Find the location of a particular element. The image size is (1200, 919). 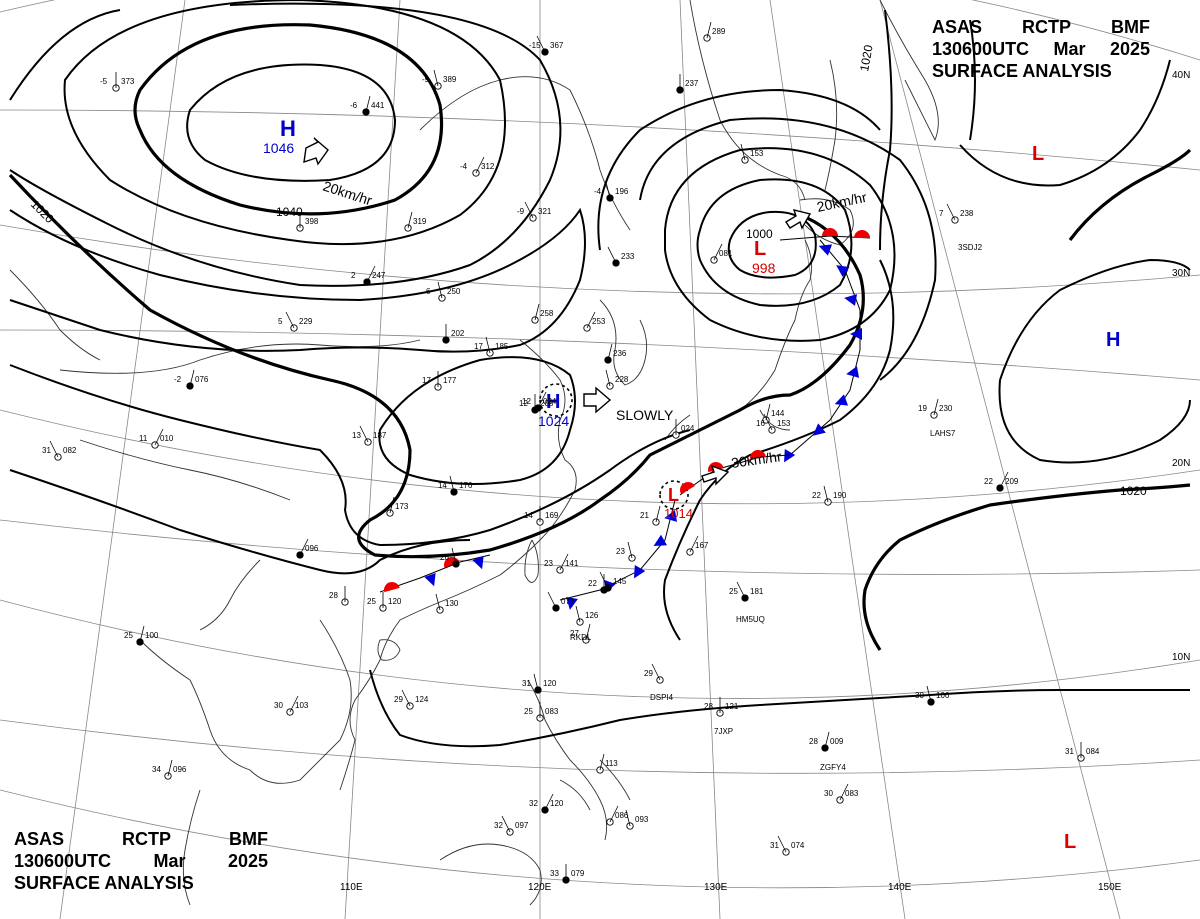

longitude-labels: 110E 120E 130E 140E 150E is located at coordinates (731, 887).